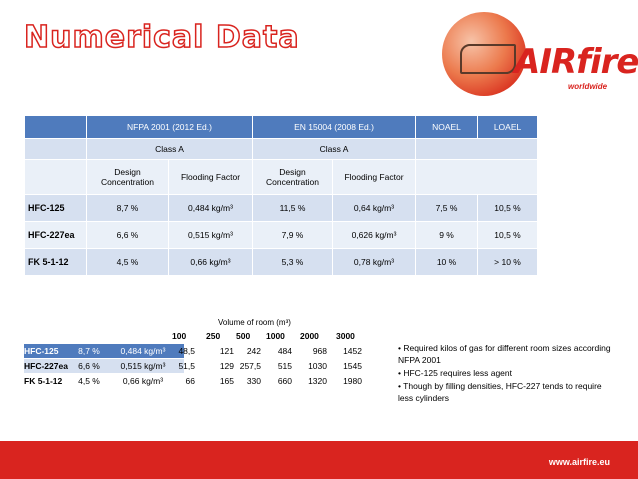 This screenshot has width=638, height=479. Describe the element at coordinates (127, 262) in the screenshot. I see `table-cell: 4,5 %` at that location.